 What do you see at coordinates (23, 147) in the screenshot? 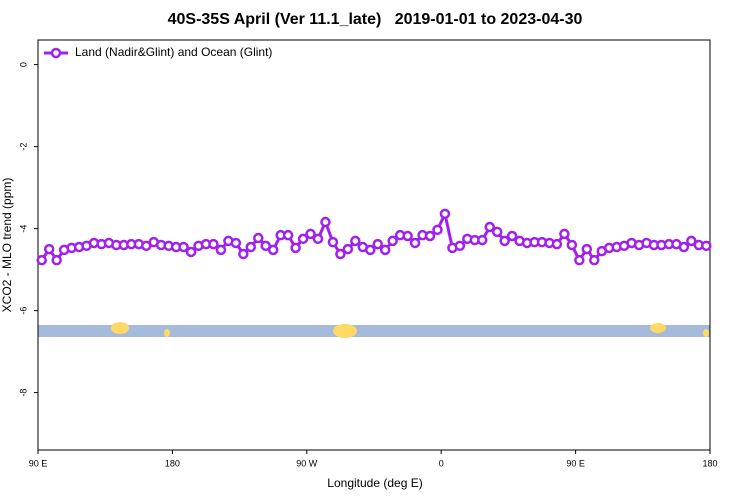
I see `y-tick-label: -2` at bounding box center [23, 147].